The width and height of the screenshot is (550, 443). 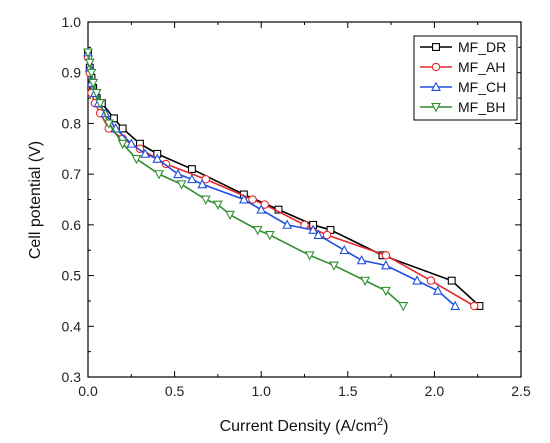 What do you see at coordinates (72, 73) in the screenshot?
I see `y-tick-label: 0.9` at bounding box center [72, 73].